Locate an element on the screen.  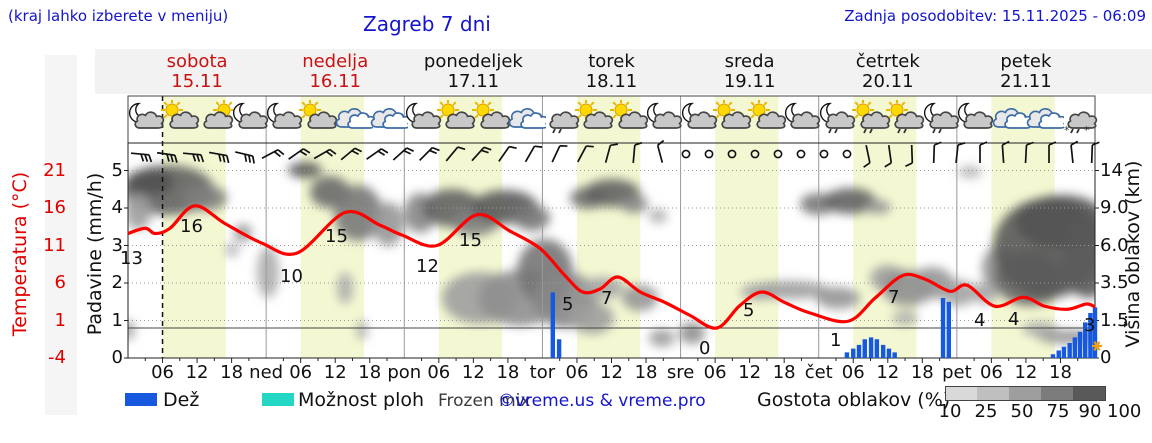
day-header-petek: petek 21.11 is located at coordinates (1026, 72).